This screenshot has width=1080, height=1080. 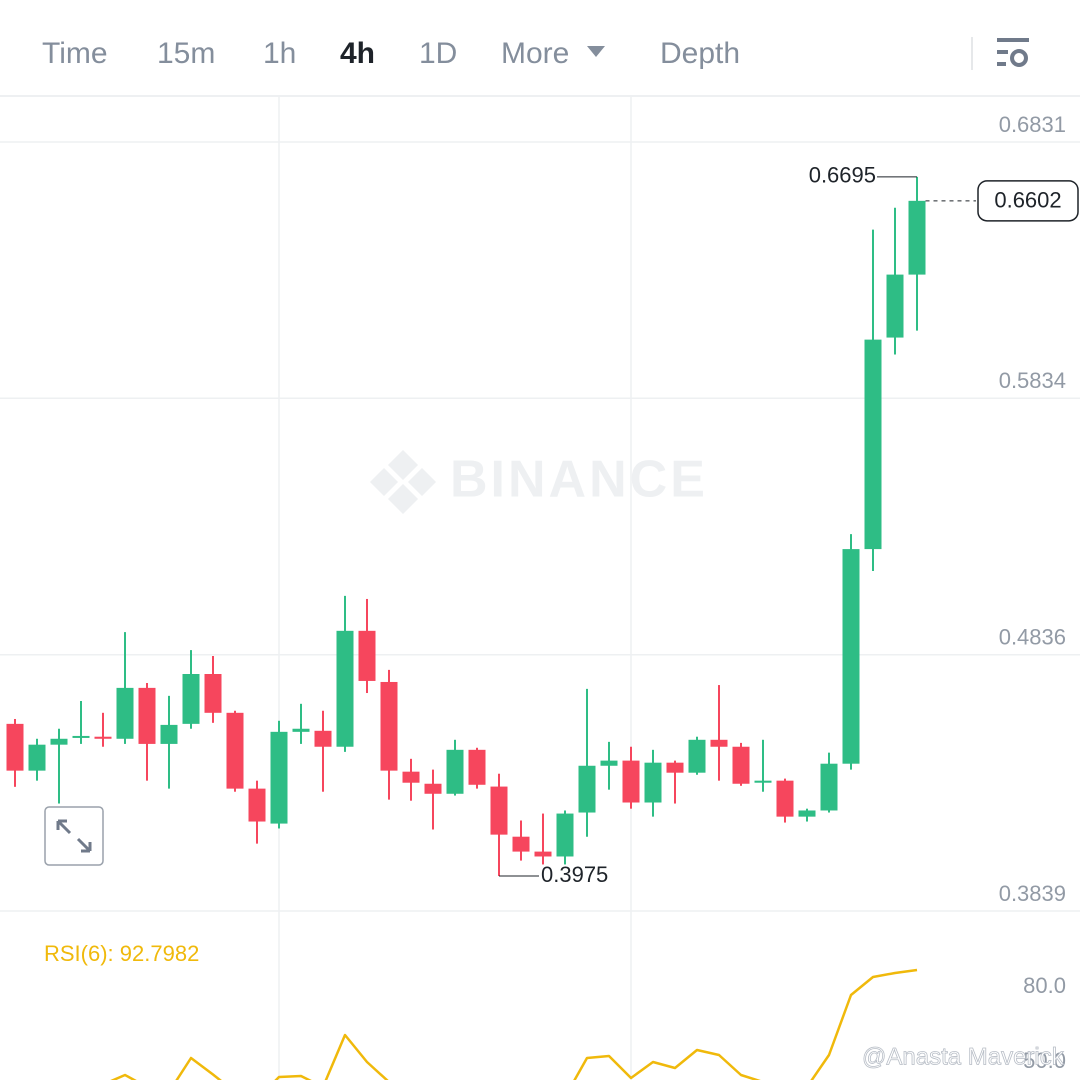 What do you see at coordinates (1032, 124) in the screenshot?
I see `y-tick-label: 0.6831` at bounding box center [1032, 124].